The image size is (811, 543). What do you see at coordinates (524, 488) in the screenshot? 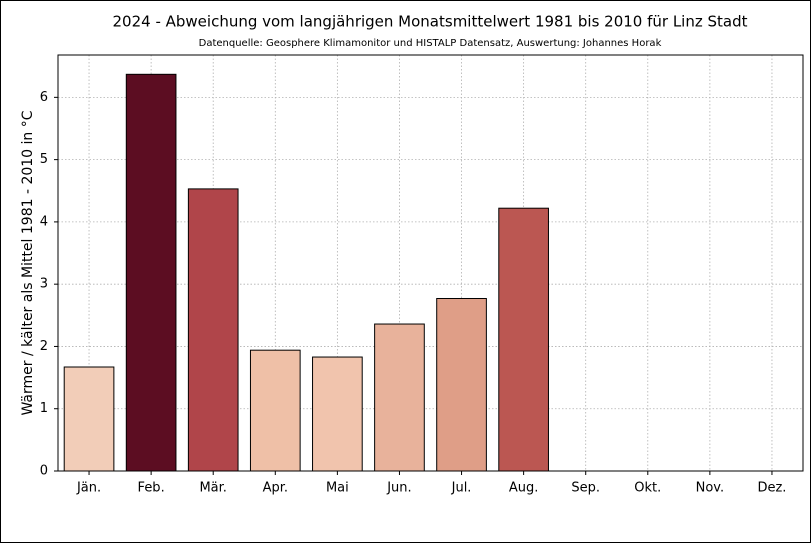
I see `x-tick-label: Aug.` at bounding box center [524, 488].